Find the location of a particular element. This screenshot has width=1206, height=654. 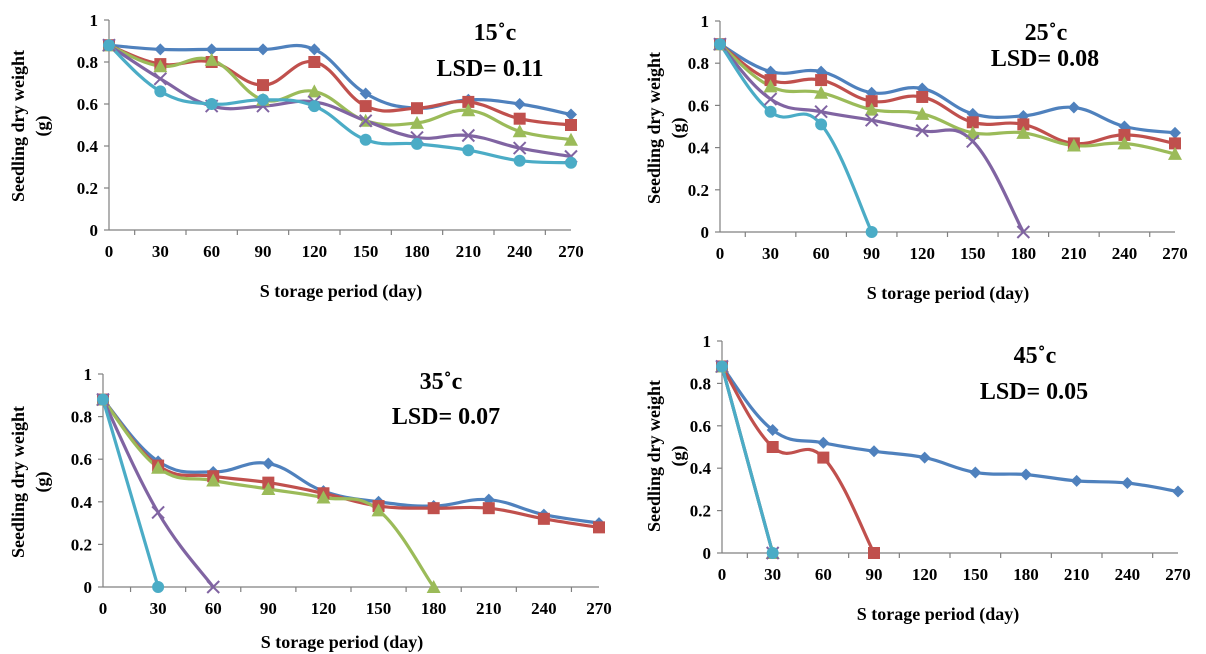

x-tick-label: 270 is located at coordinates (599, 608).